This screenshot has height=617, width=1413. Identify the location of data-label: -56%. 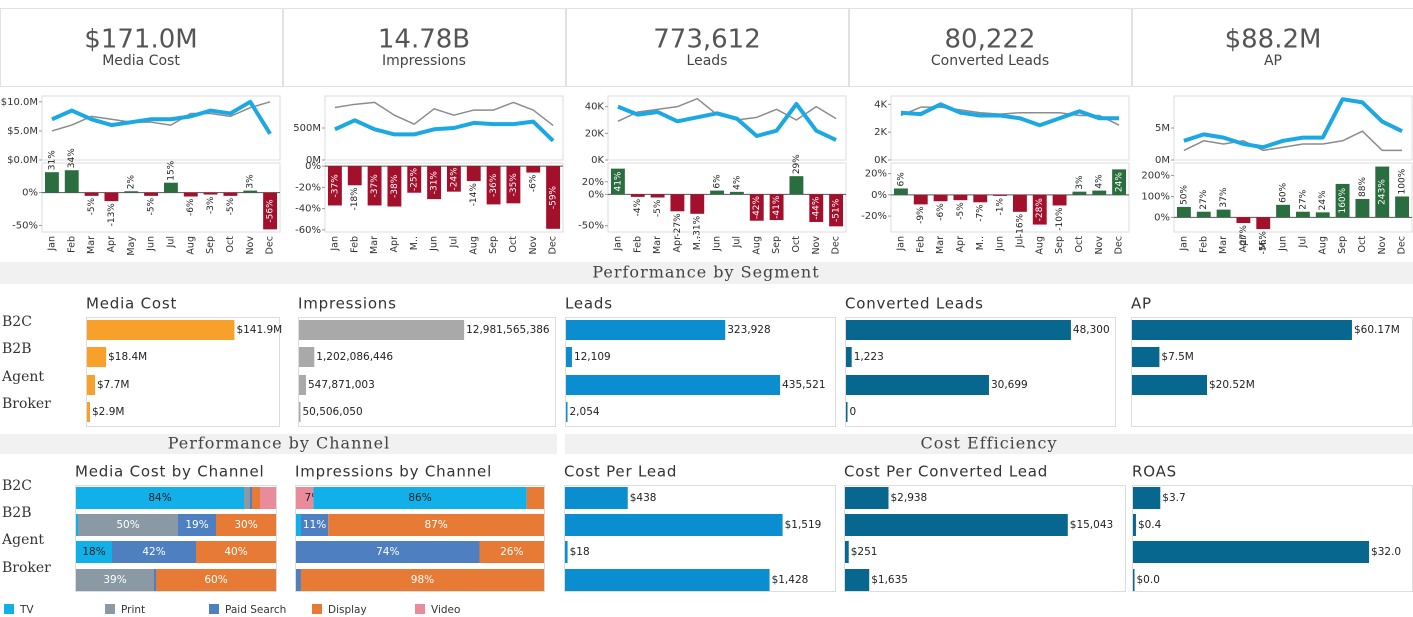
(1264, 243).